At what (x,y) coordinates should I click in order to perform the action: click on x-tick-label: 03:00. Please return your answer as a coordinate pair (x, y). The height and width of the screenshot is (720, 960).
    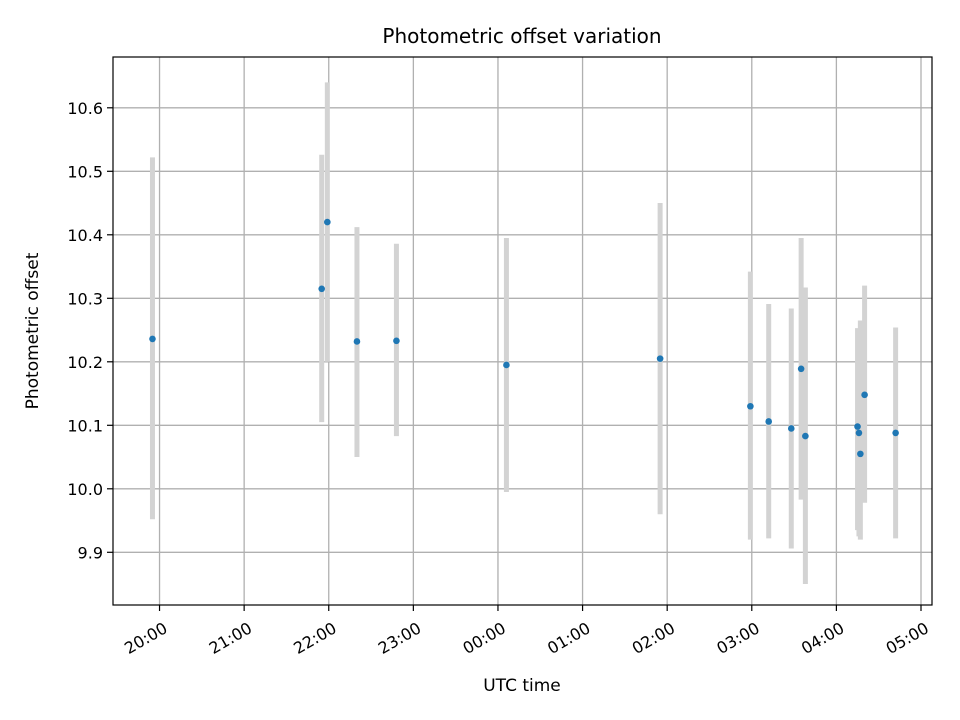
    Looking at the image, I should click on (737, 638).